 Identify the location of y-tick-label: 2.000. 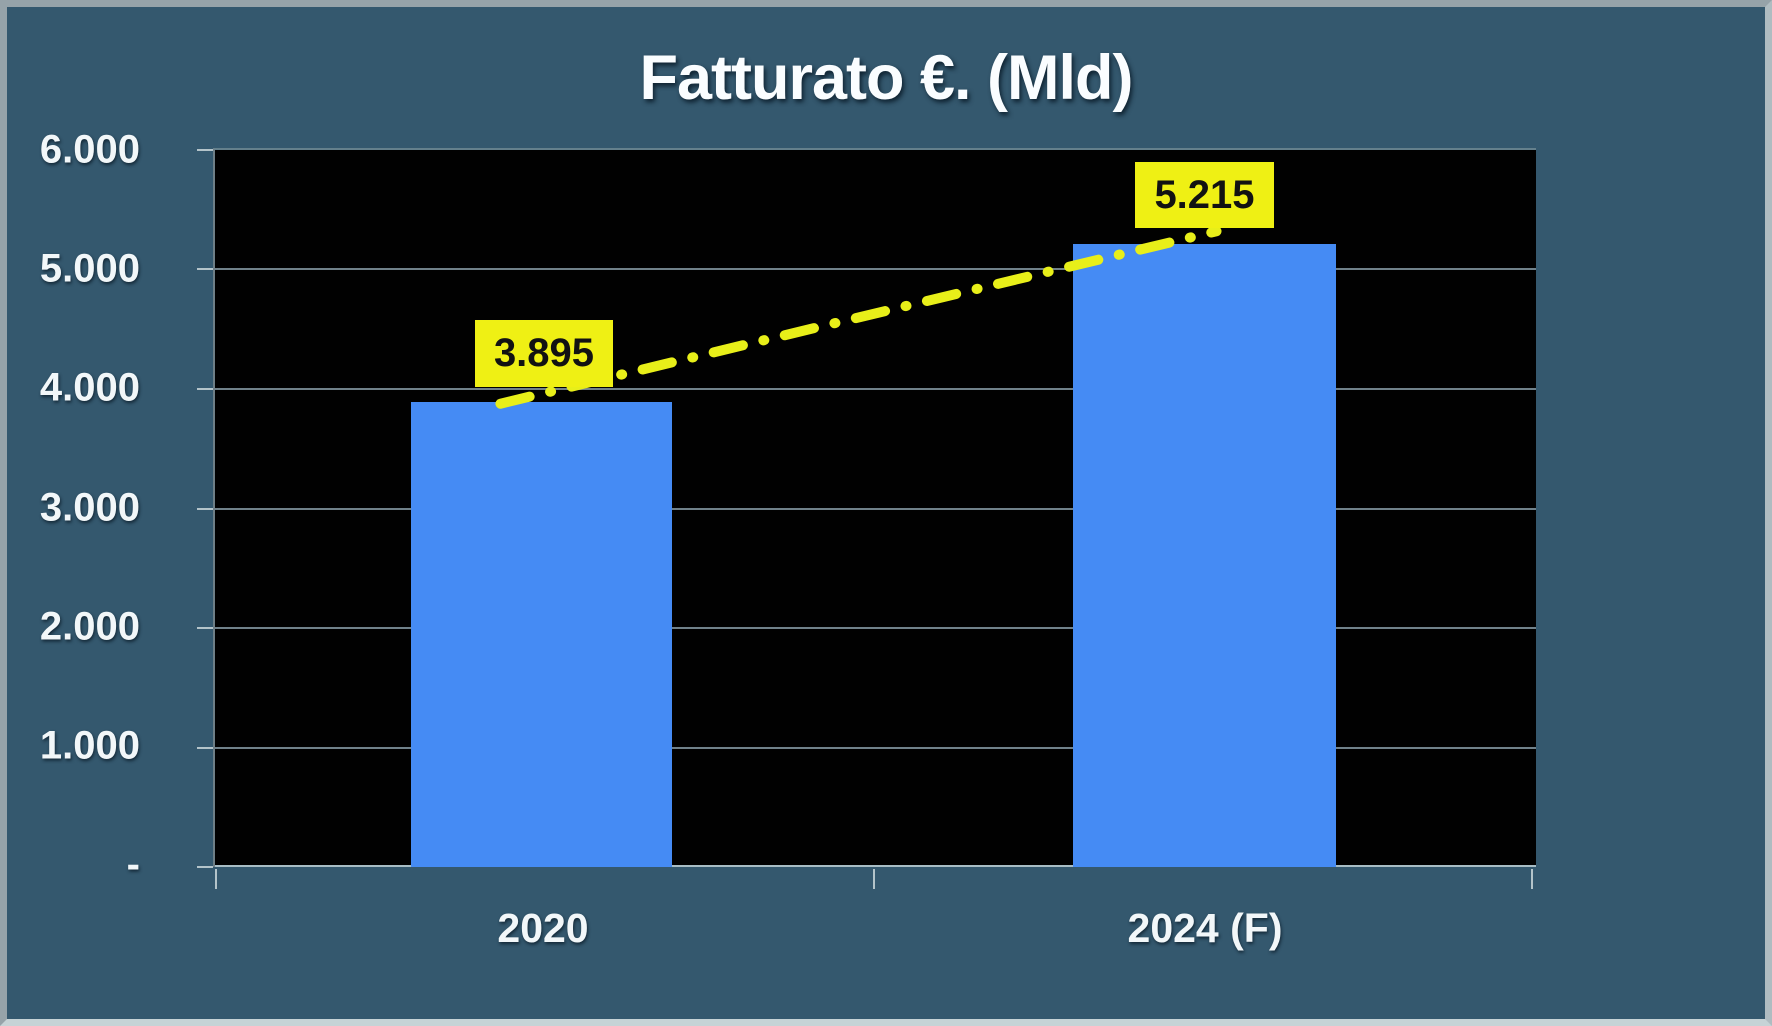
(89, 626).